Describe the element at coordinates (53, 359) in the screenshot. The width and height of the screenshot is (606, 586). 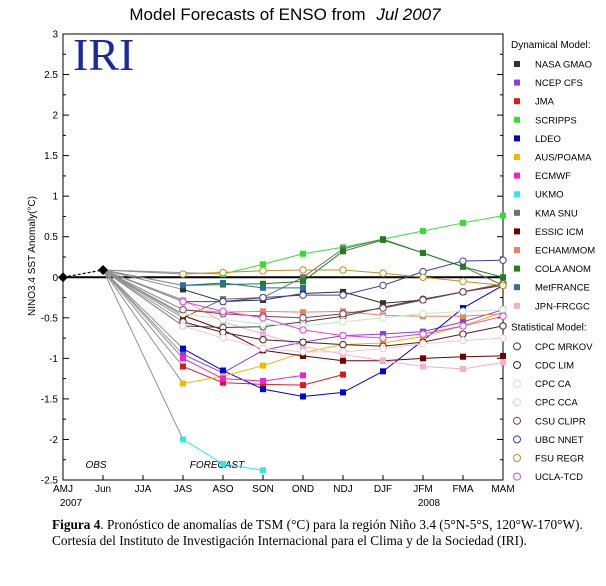
I see `y-tick-label: -1` at that location.